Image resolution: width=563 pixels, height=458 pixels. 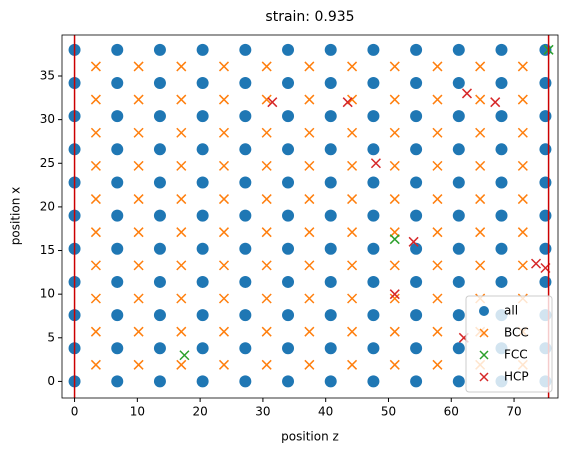 I want to click on legend-label: HCP, so click(x=516, y=377).